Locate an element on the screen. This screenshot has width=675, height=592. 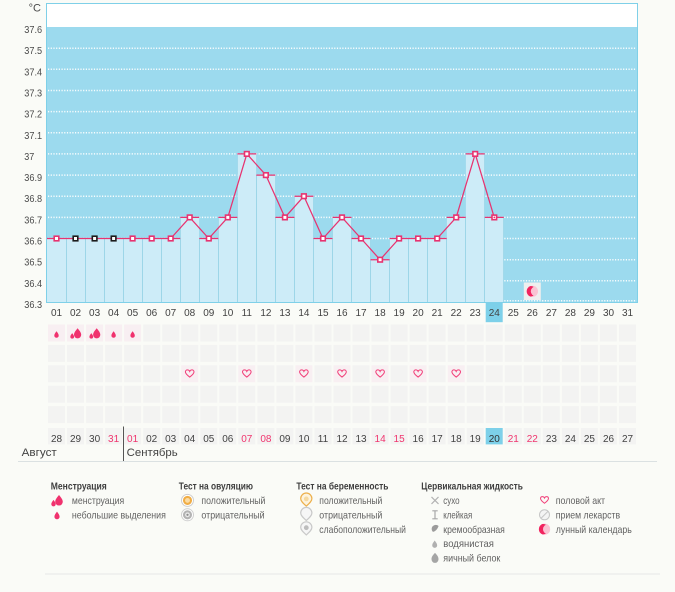
svg-text: Менструация is located at coordinates (79, 487).